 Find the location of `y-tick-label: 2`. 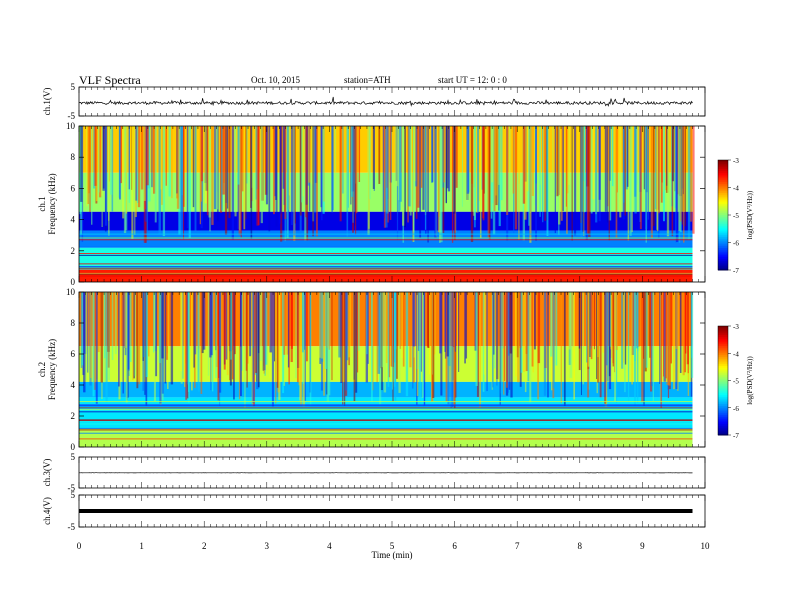

y-tick-label: 2 is located at coordinates (73, 416).